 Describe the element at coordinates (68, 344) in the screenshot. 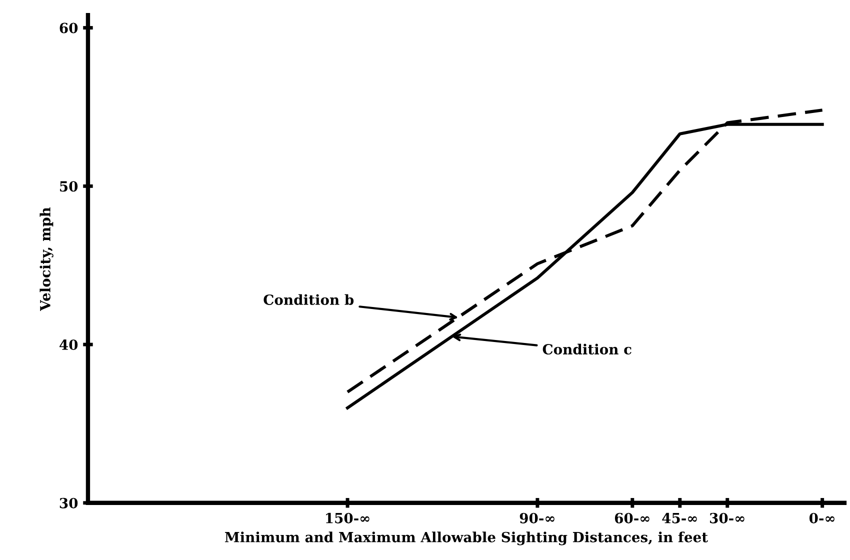

I see `y-tick-label: 40` at that location.